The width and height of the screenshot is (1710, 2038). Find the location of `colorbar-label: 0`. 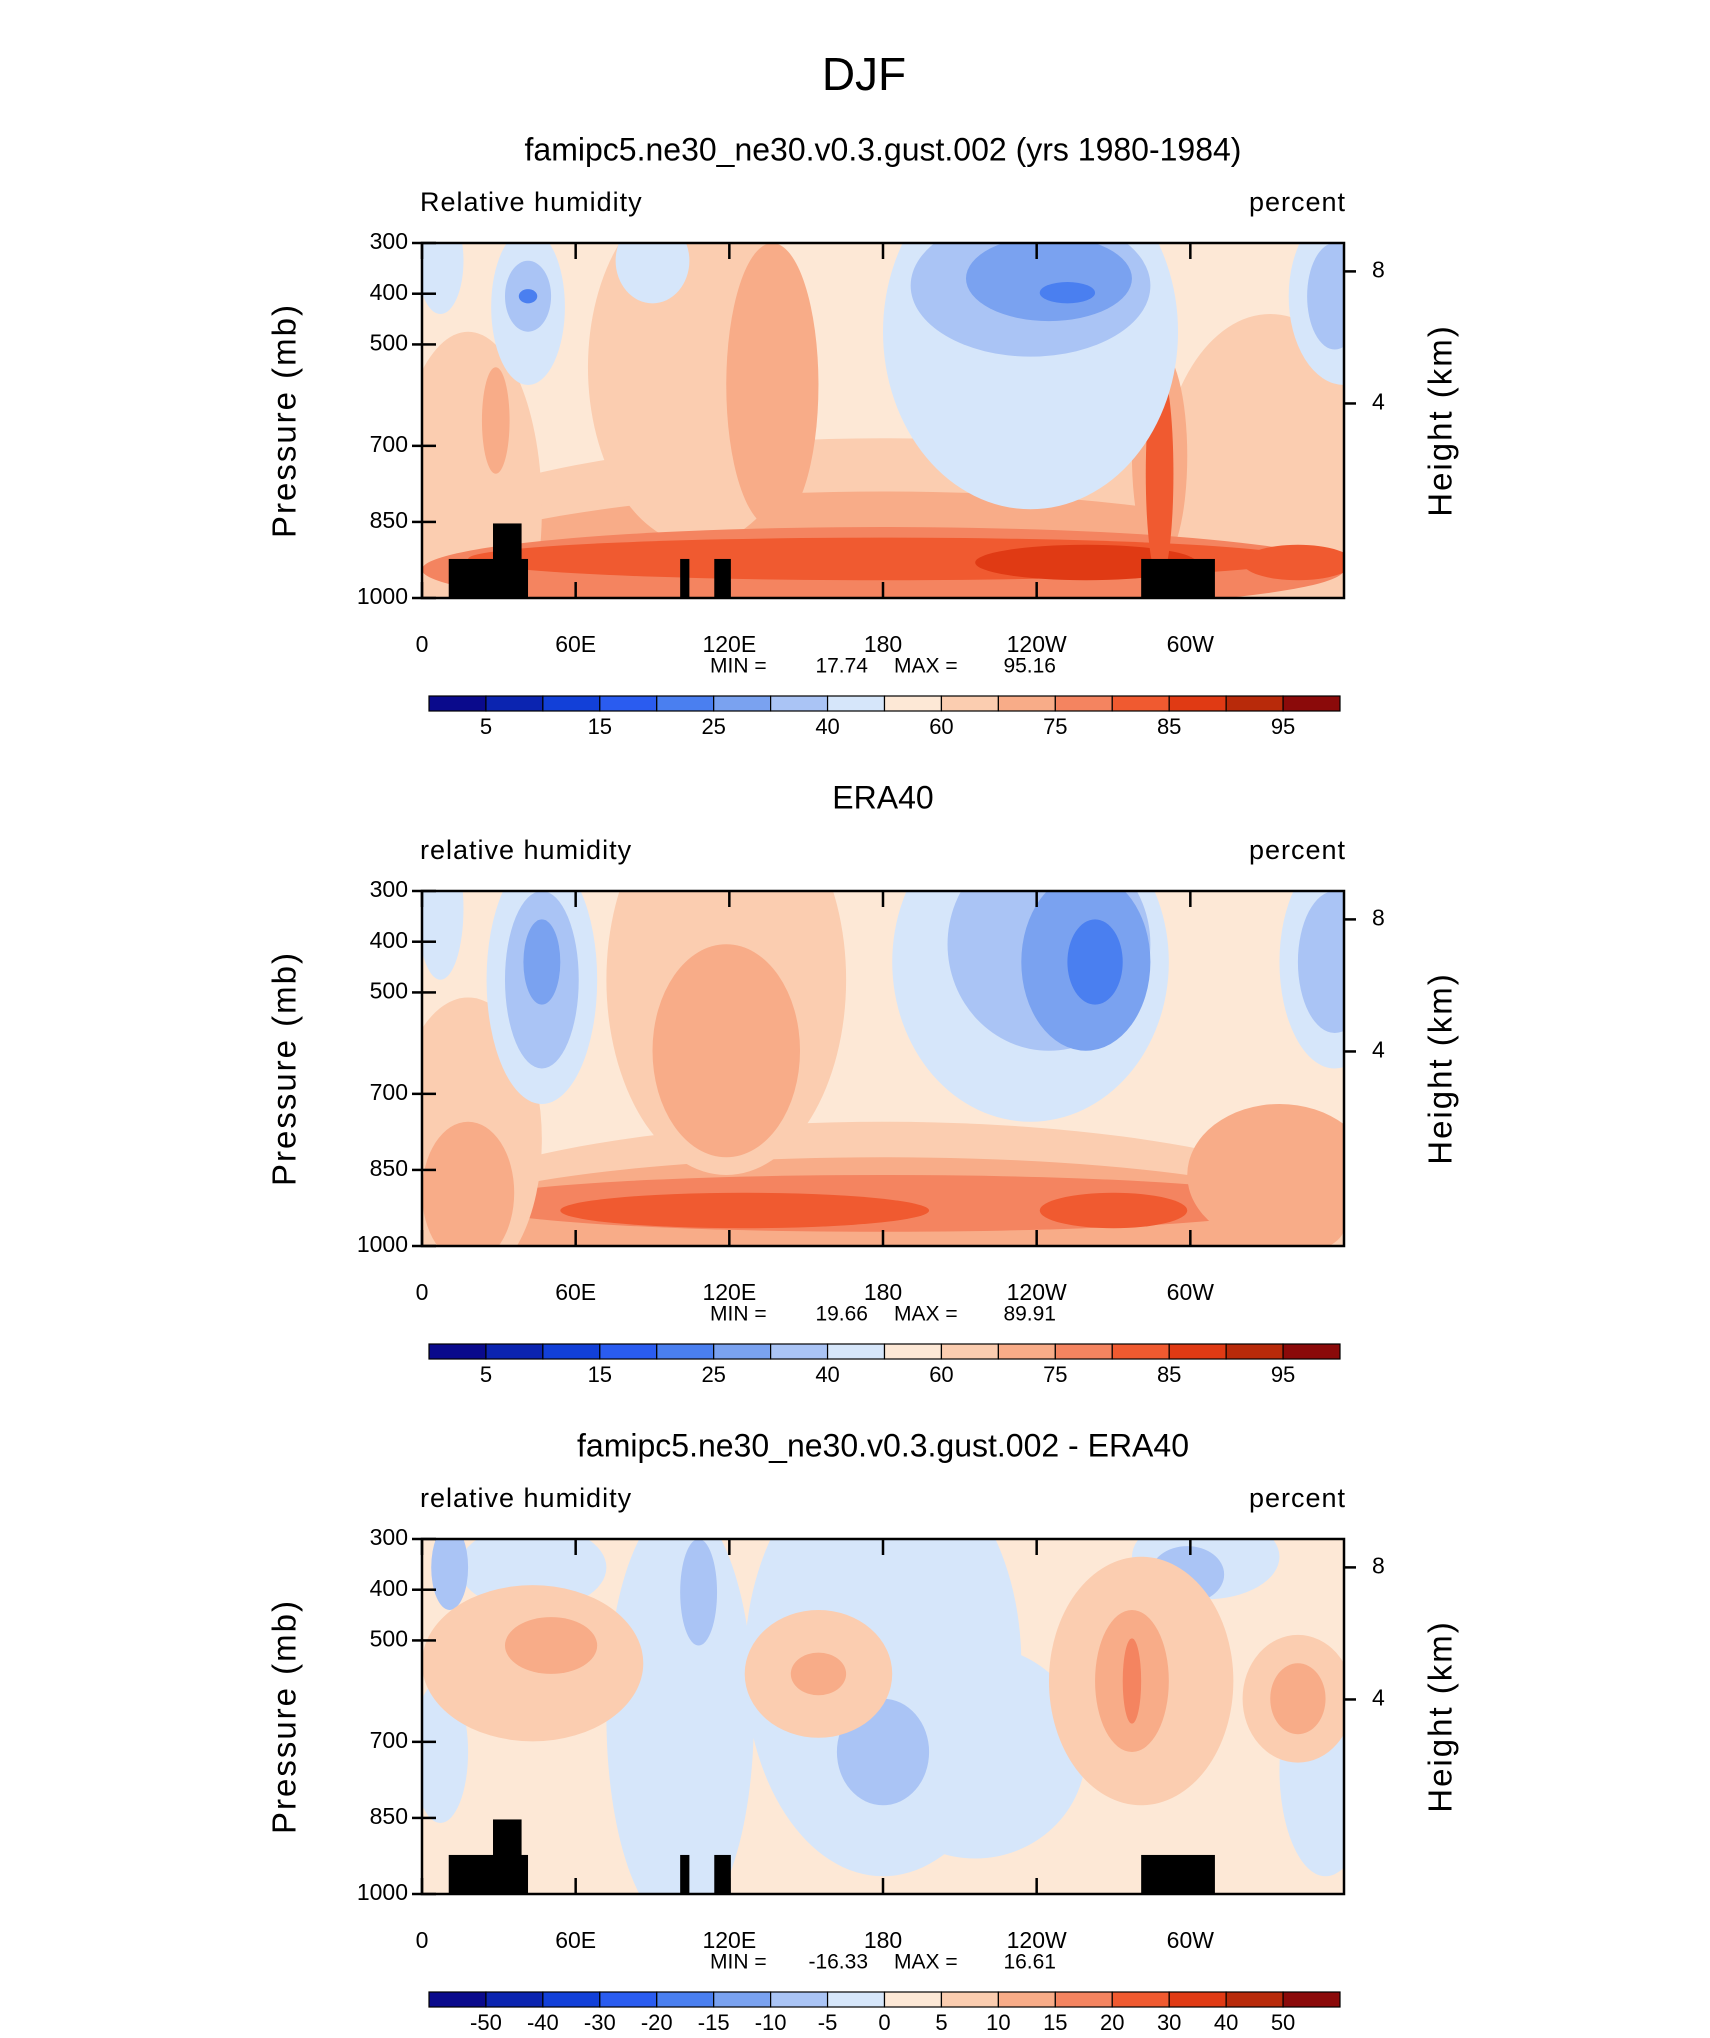

colorbar-label: 0 is located at coordinates (884, 2022).